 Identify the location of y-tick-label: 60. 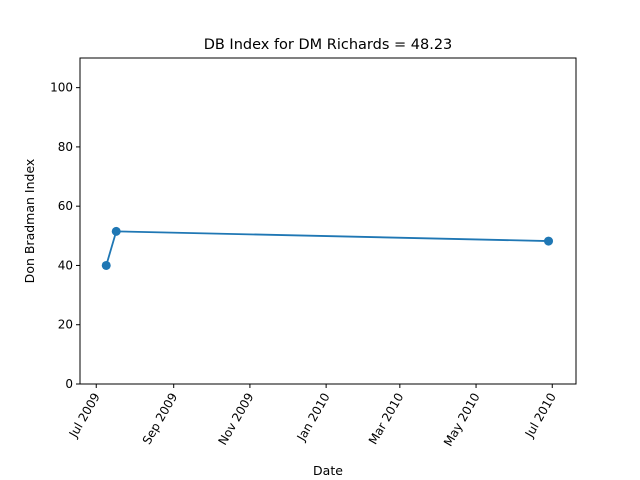
(65, 206).